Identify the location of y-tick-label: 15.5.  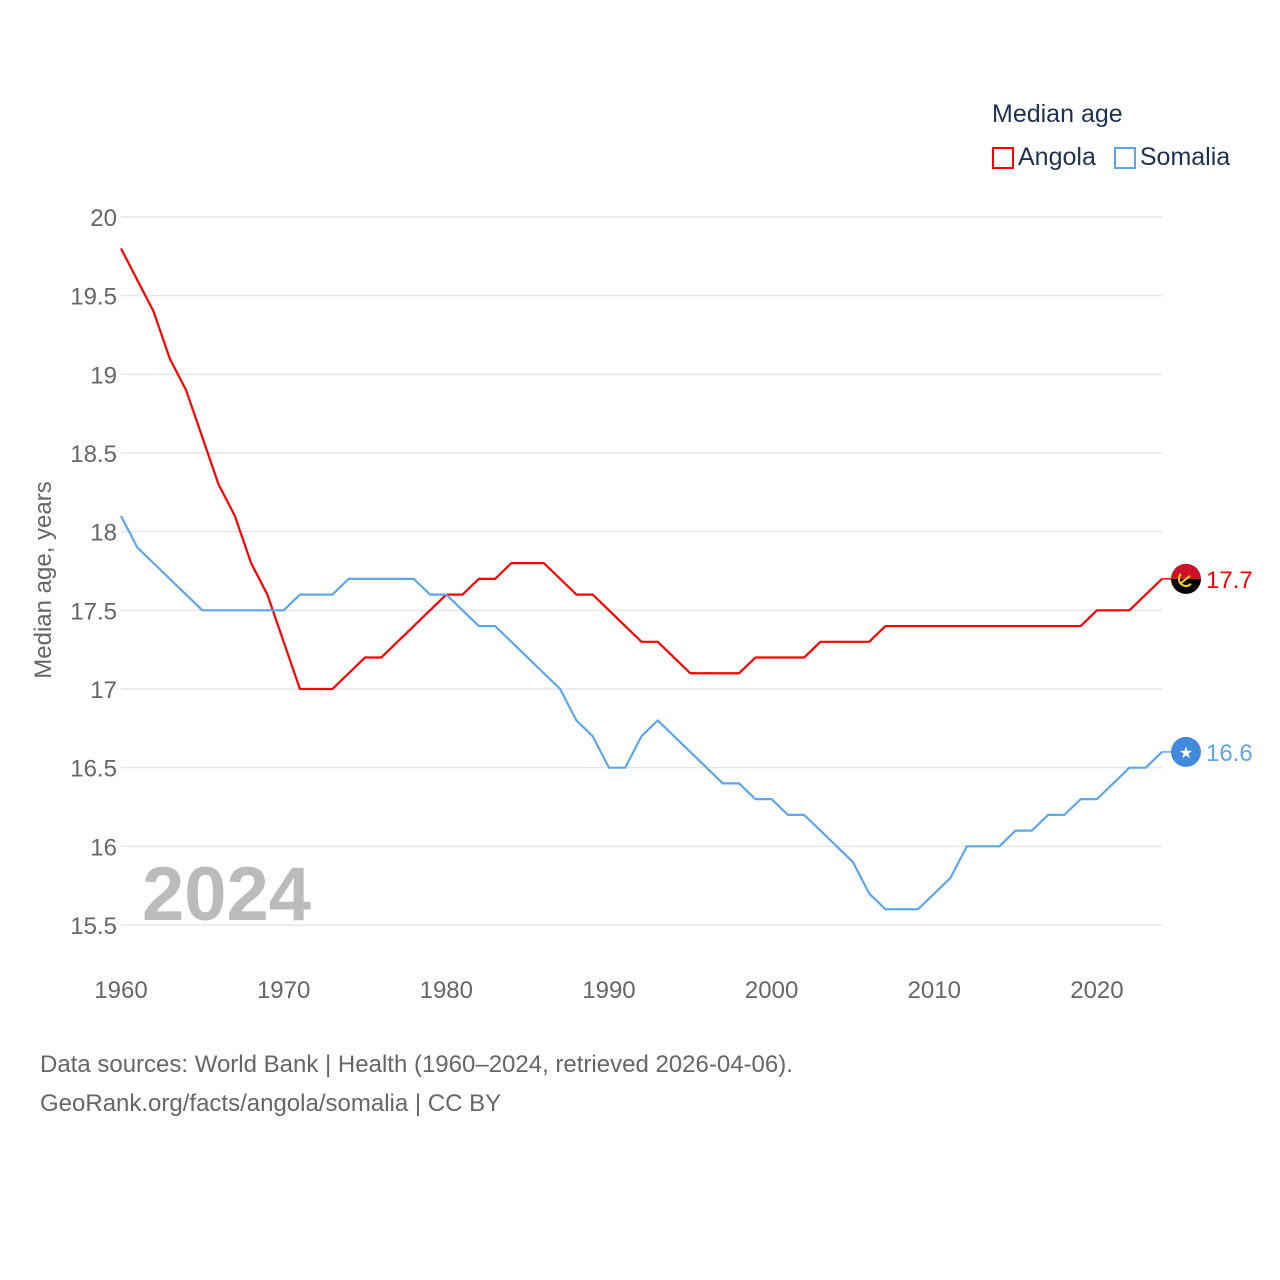
(93, 926).